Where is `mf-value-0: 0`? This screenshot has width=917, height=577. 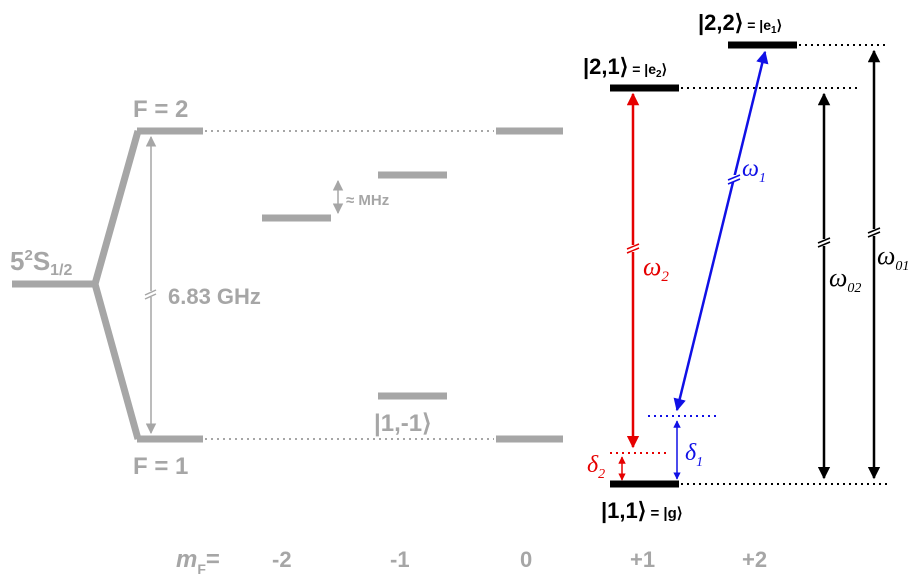
mf-value-0: 0 is located at coordinates (526, 559).